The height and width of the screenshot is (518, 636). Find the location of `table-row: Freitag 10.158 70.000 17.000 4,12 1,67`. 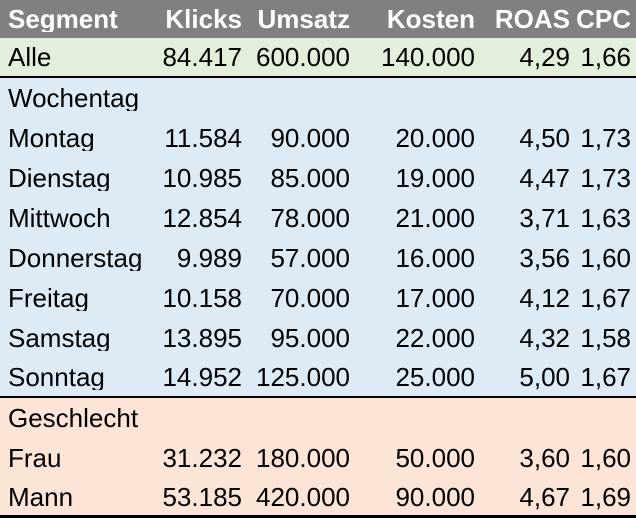

table-row: Freitag 10.158 70.000 17.000 4,12 1,67 is located at coordinates (318, 298).